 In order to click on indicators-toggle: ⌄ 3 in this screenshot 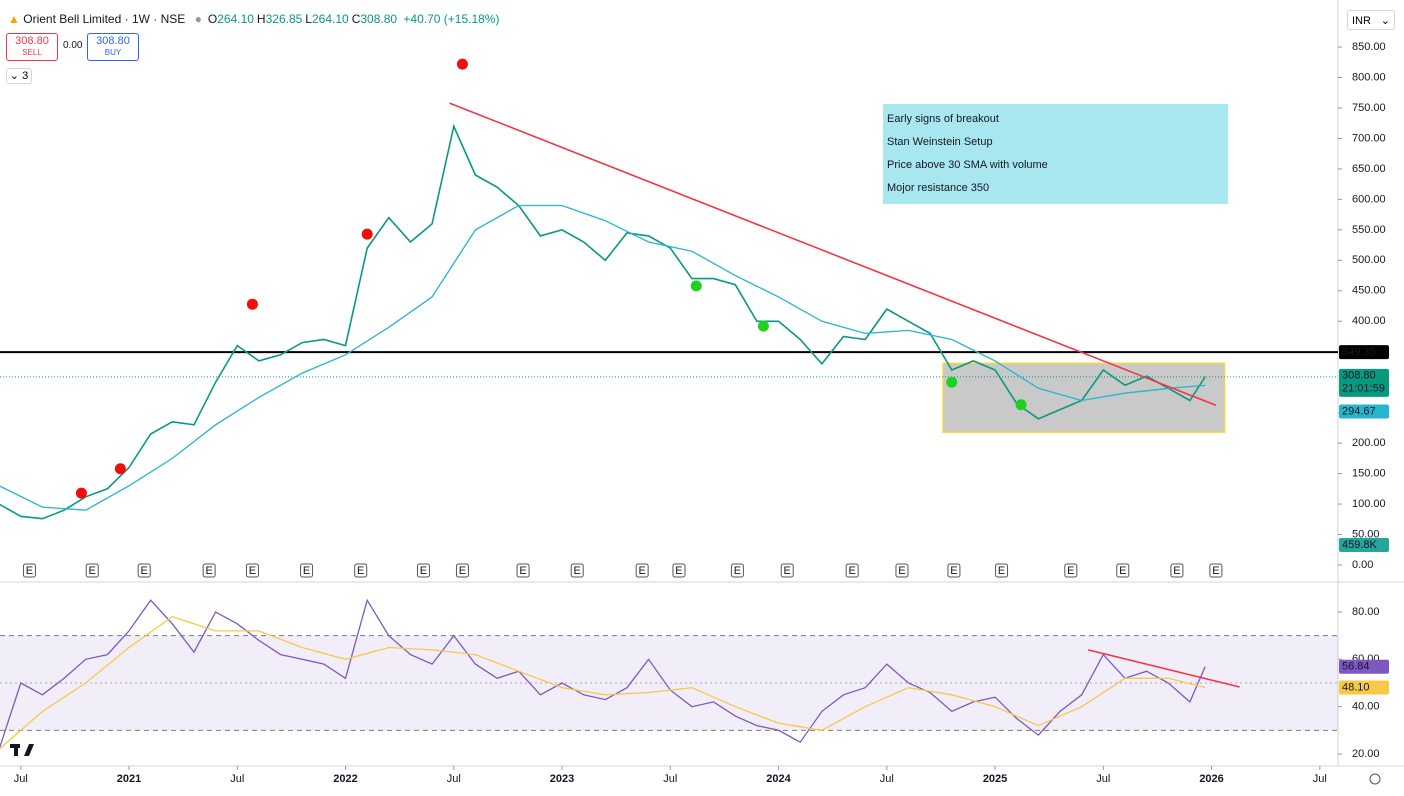, I will do `click(19, 76)`.